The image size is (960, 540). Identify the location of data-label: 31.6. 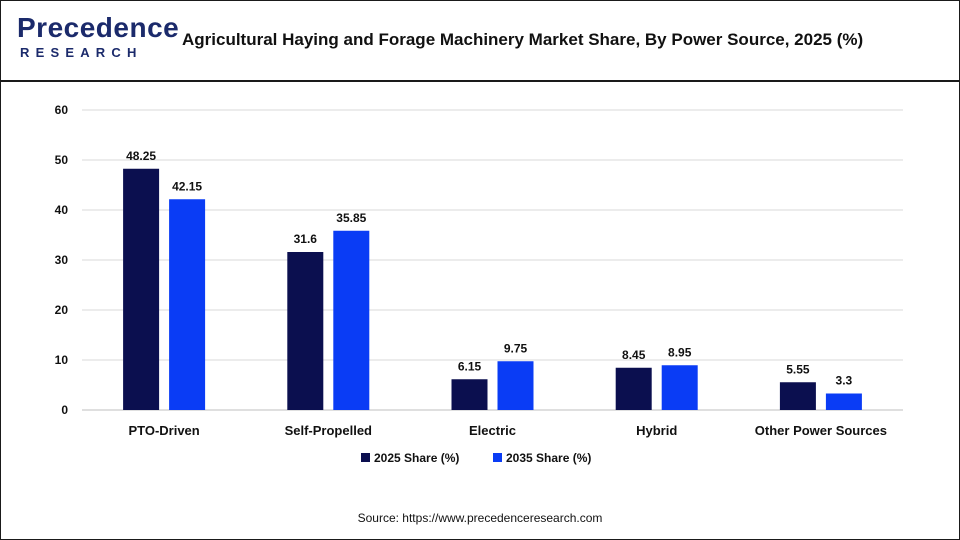
(306, 239).